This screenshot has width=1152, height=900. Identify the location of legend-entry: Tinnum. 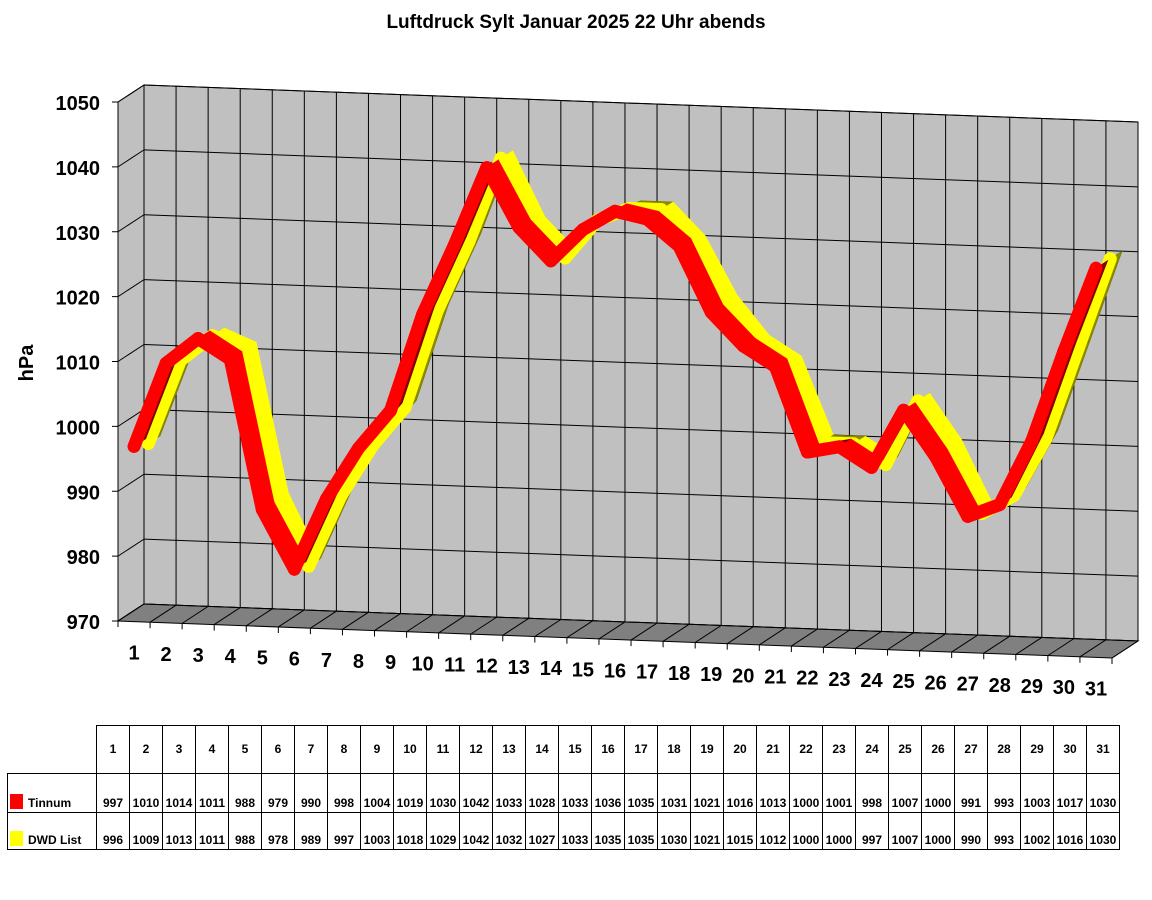
(52, 792).